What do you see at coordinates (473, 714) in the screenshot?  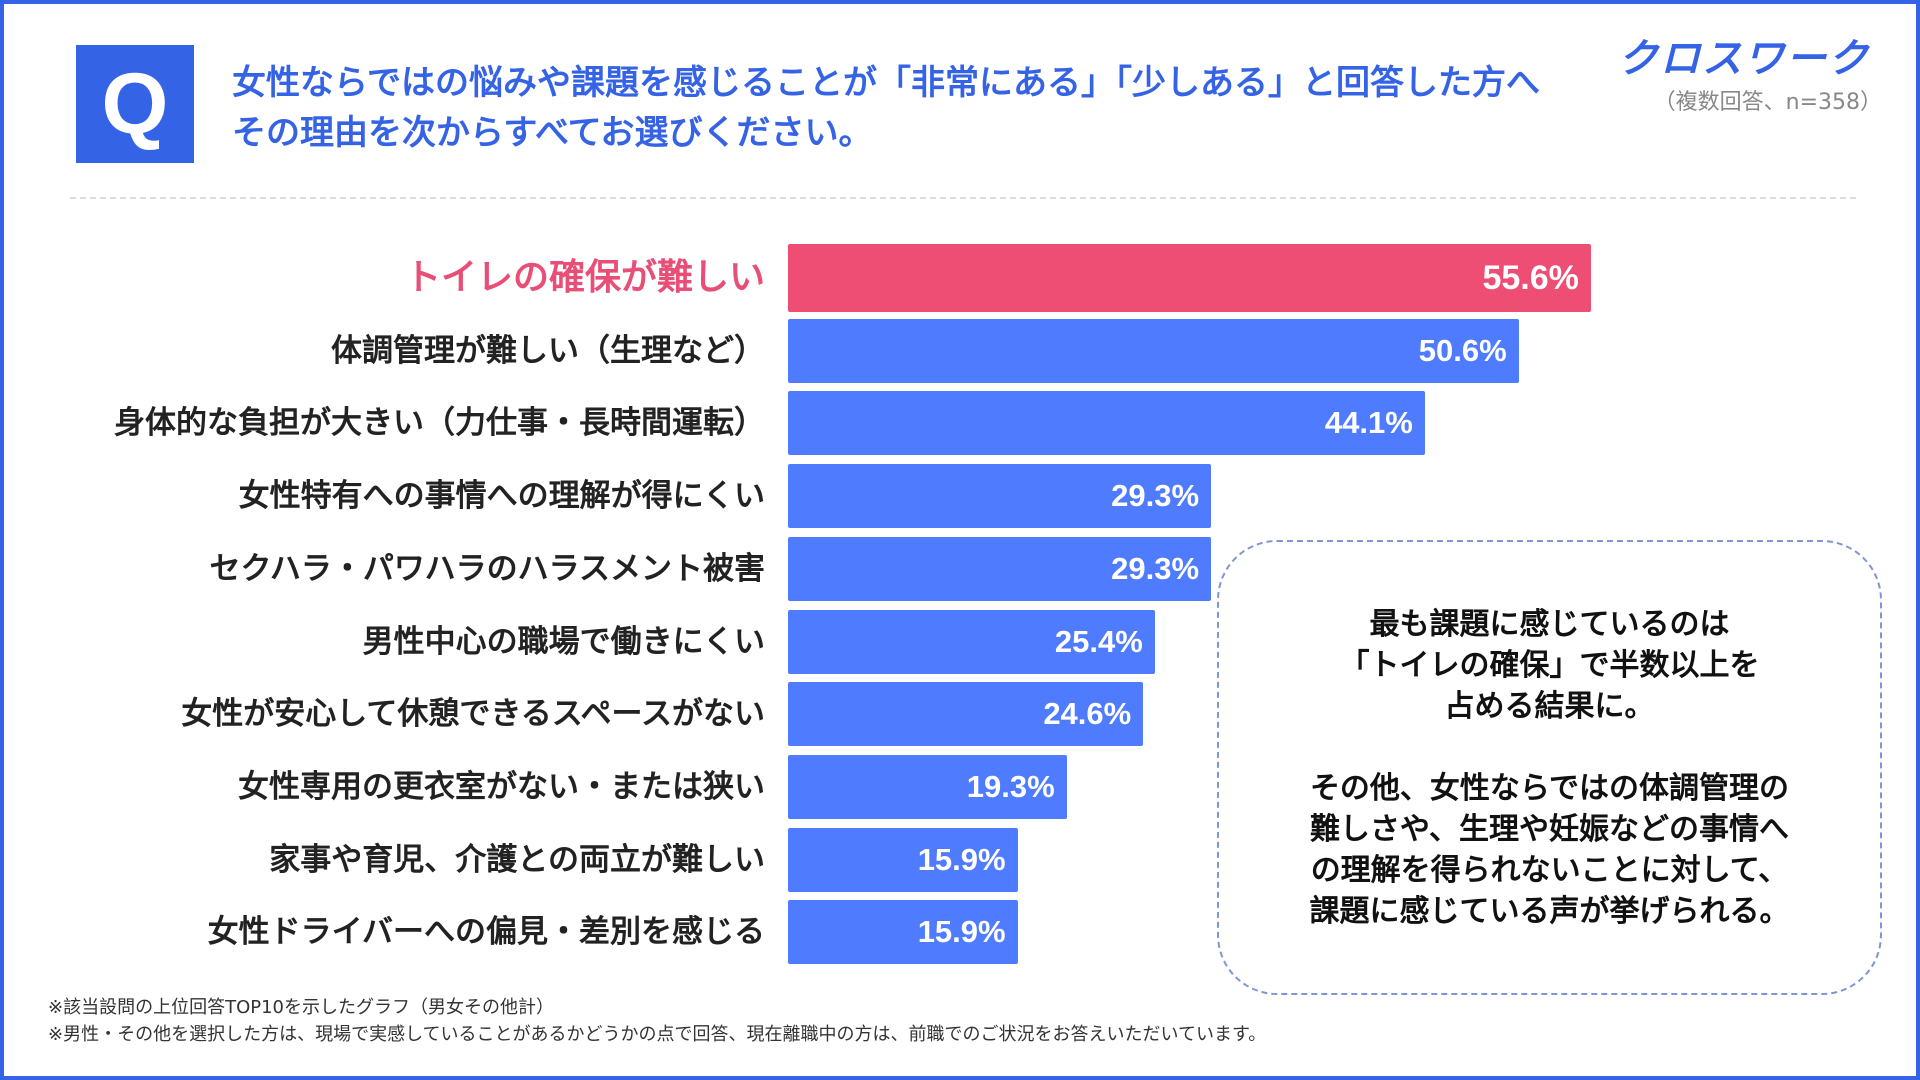 I see `category-label: 女性が安心して休憩できるスペースがない` at bounding box center [473, 714].